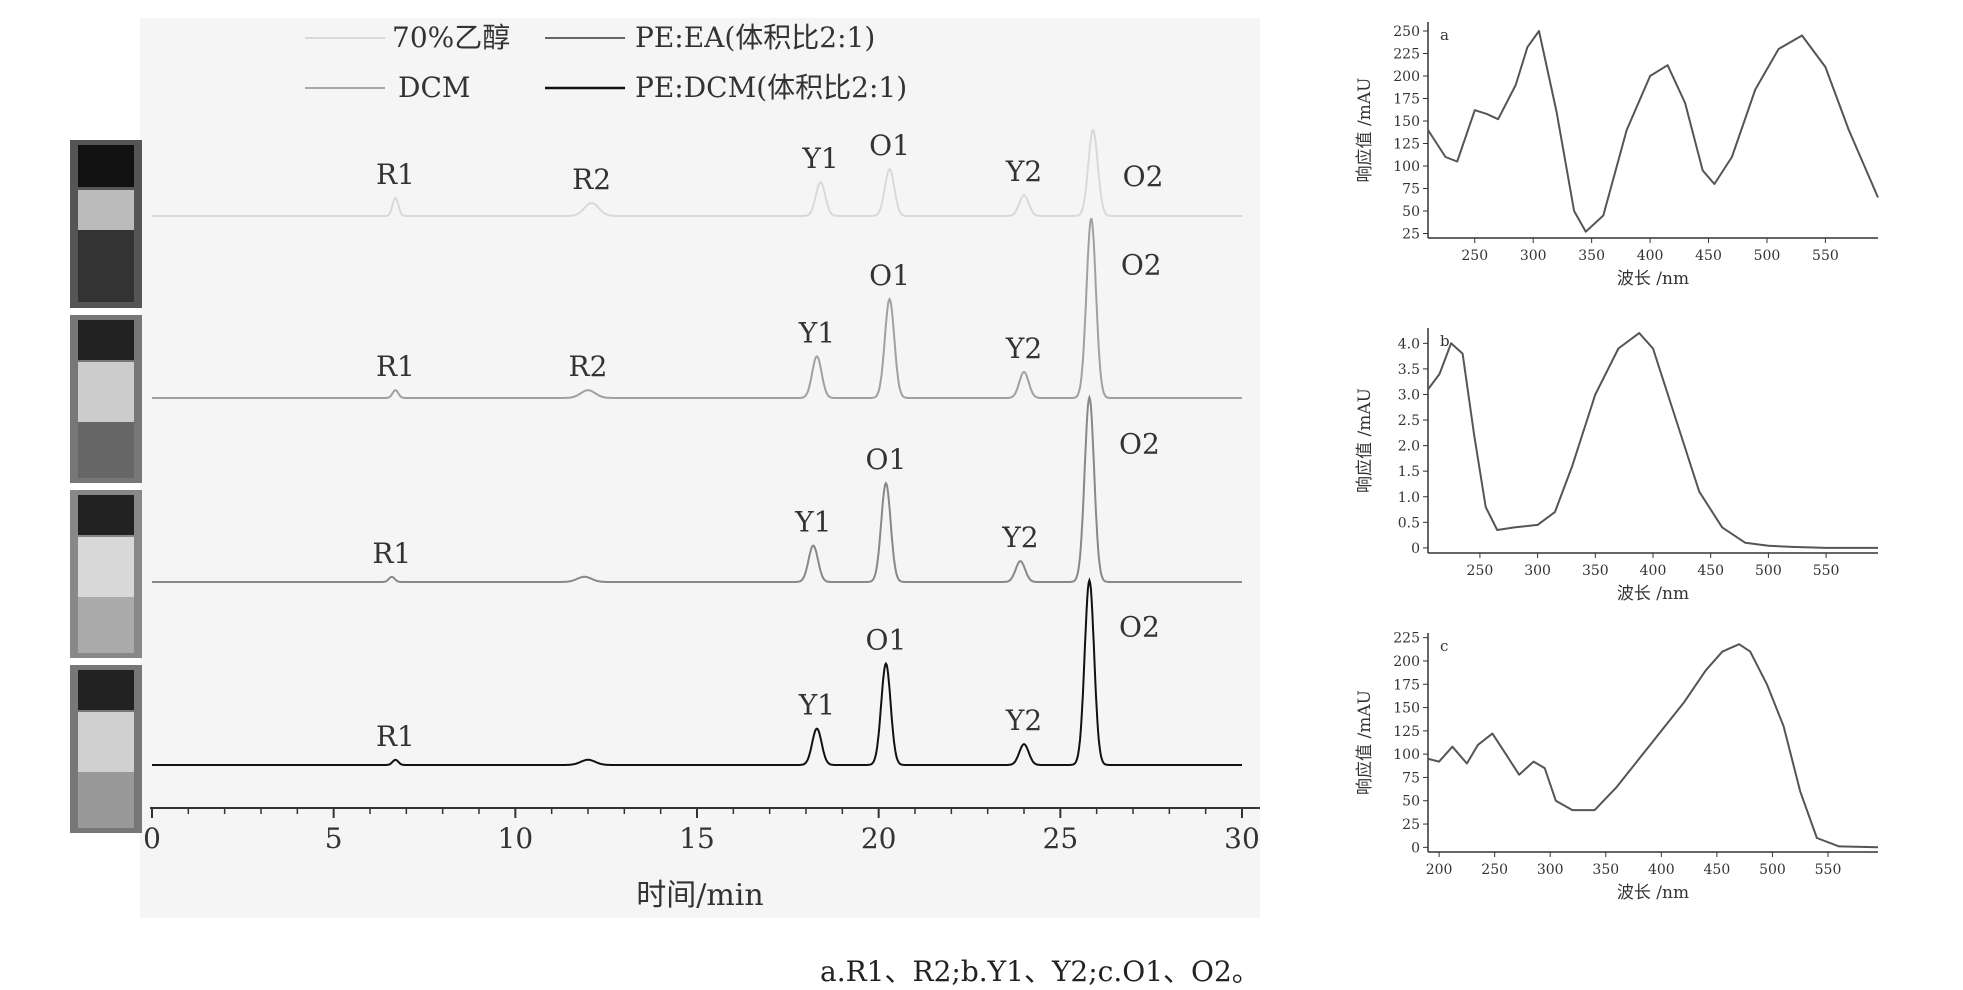 Image resolution: width=1963 pixels, height=990 pixels. What do you see at coordinates (516, 838) in the screenshot?
I see `x-tick-label: 10` at bounding box center [516, 838].